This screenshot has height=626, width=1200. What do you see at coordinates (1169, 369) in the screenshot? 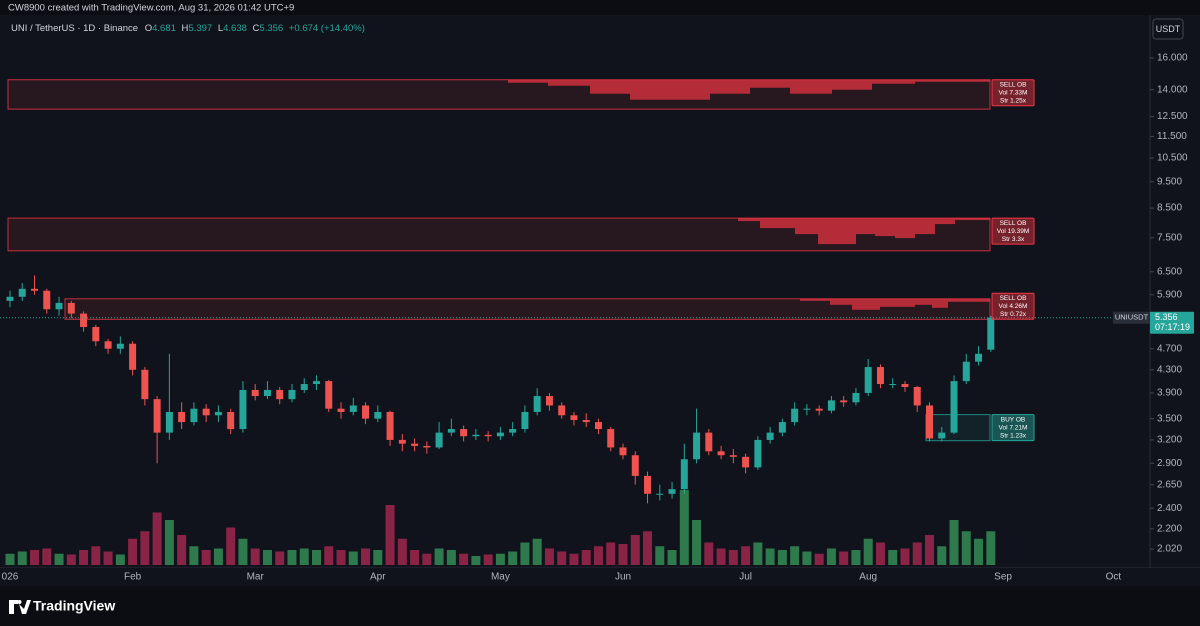
I see `y-tick-label: 4.300` at bounding box center [1169, 369].